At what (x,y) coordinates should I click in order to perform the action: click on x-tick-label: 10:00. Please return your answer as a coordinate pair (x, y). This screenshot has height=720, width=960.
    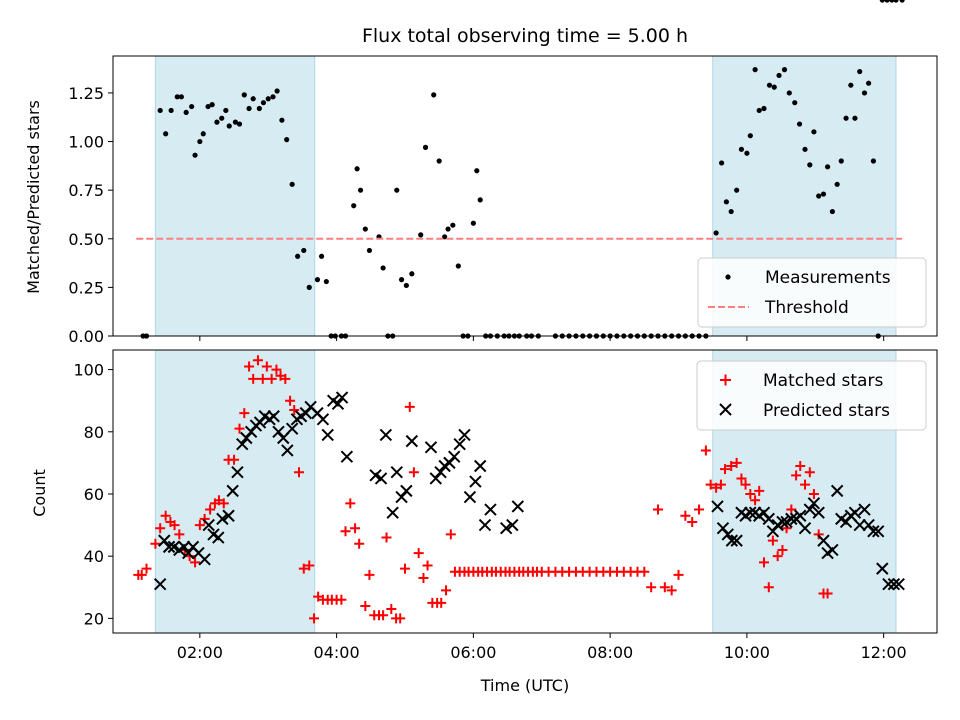
    Looking at the image, I should click on (747, 652).